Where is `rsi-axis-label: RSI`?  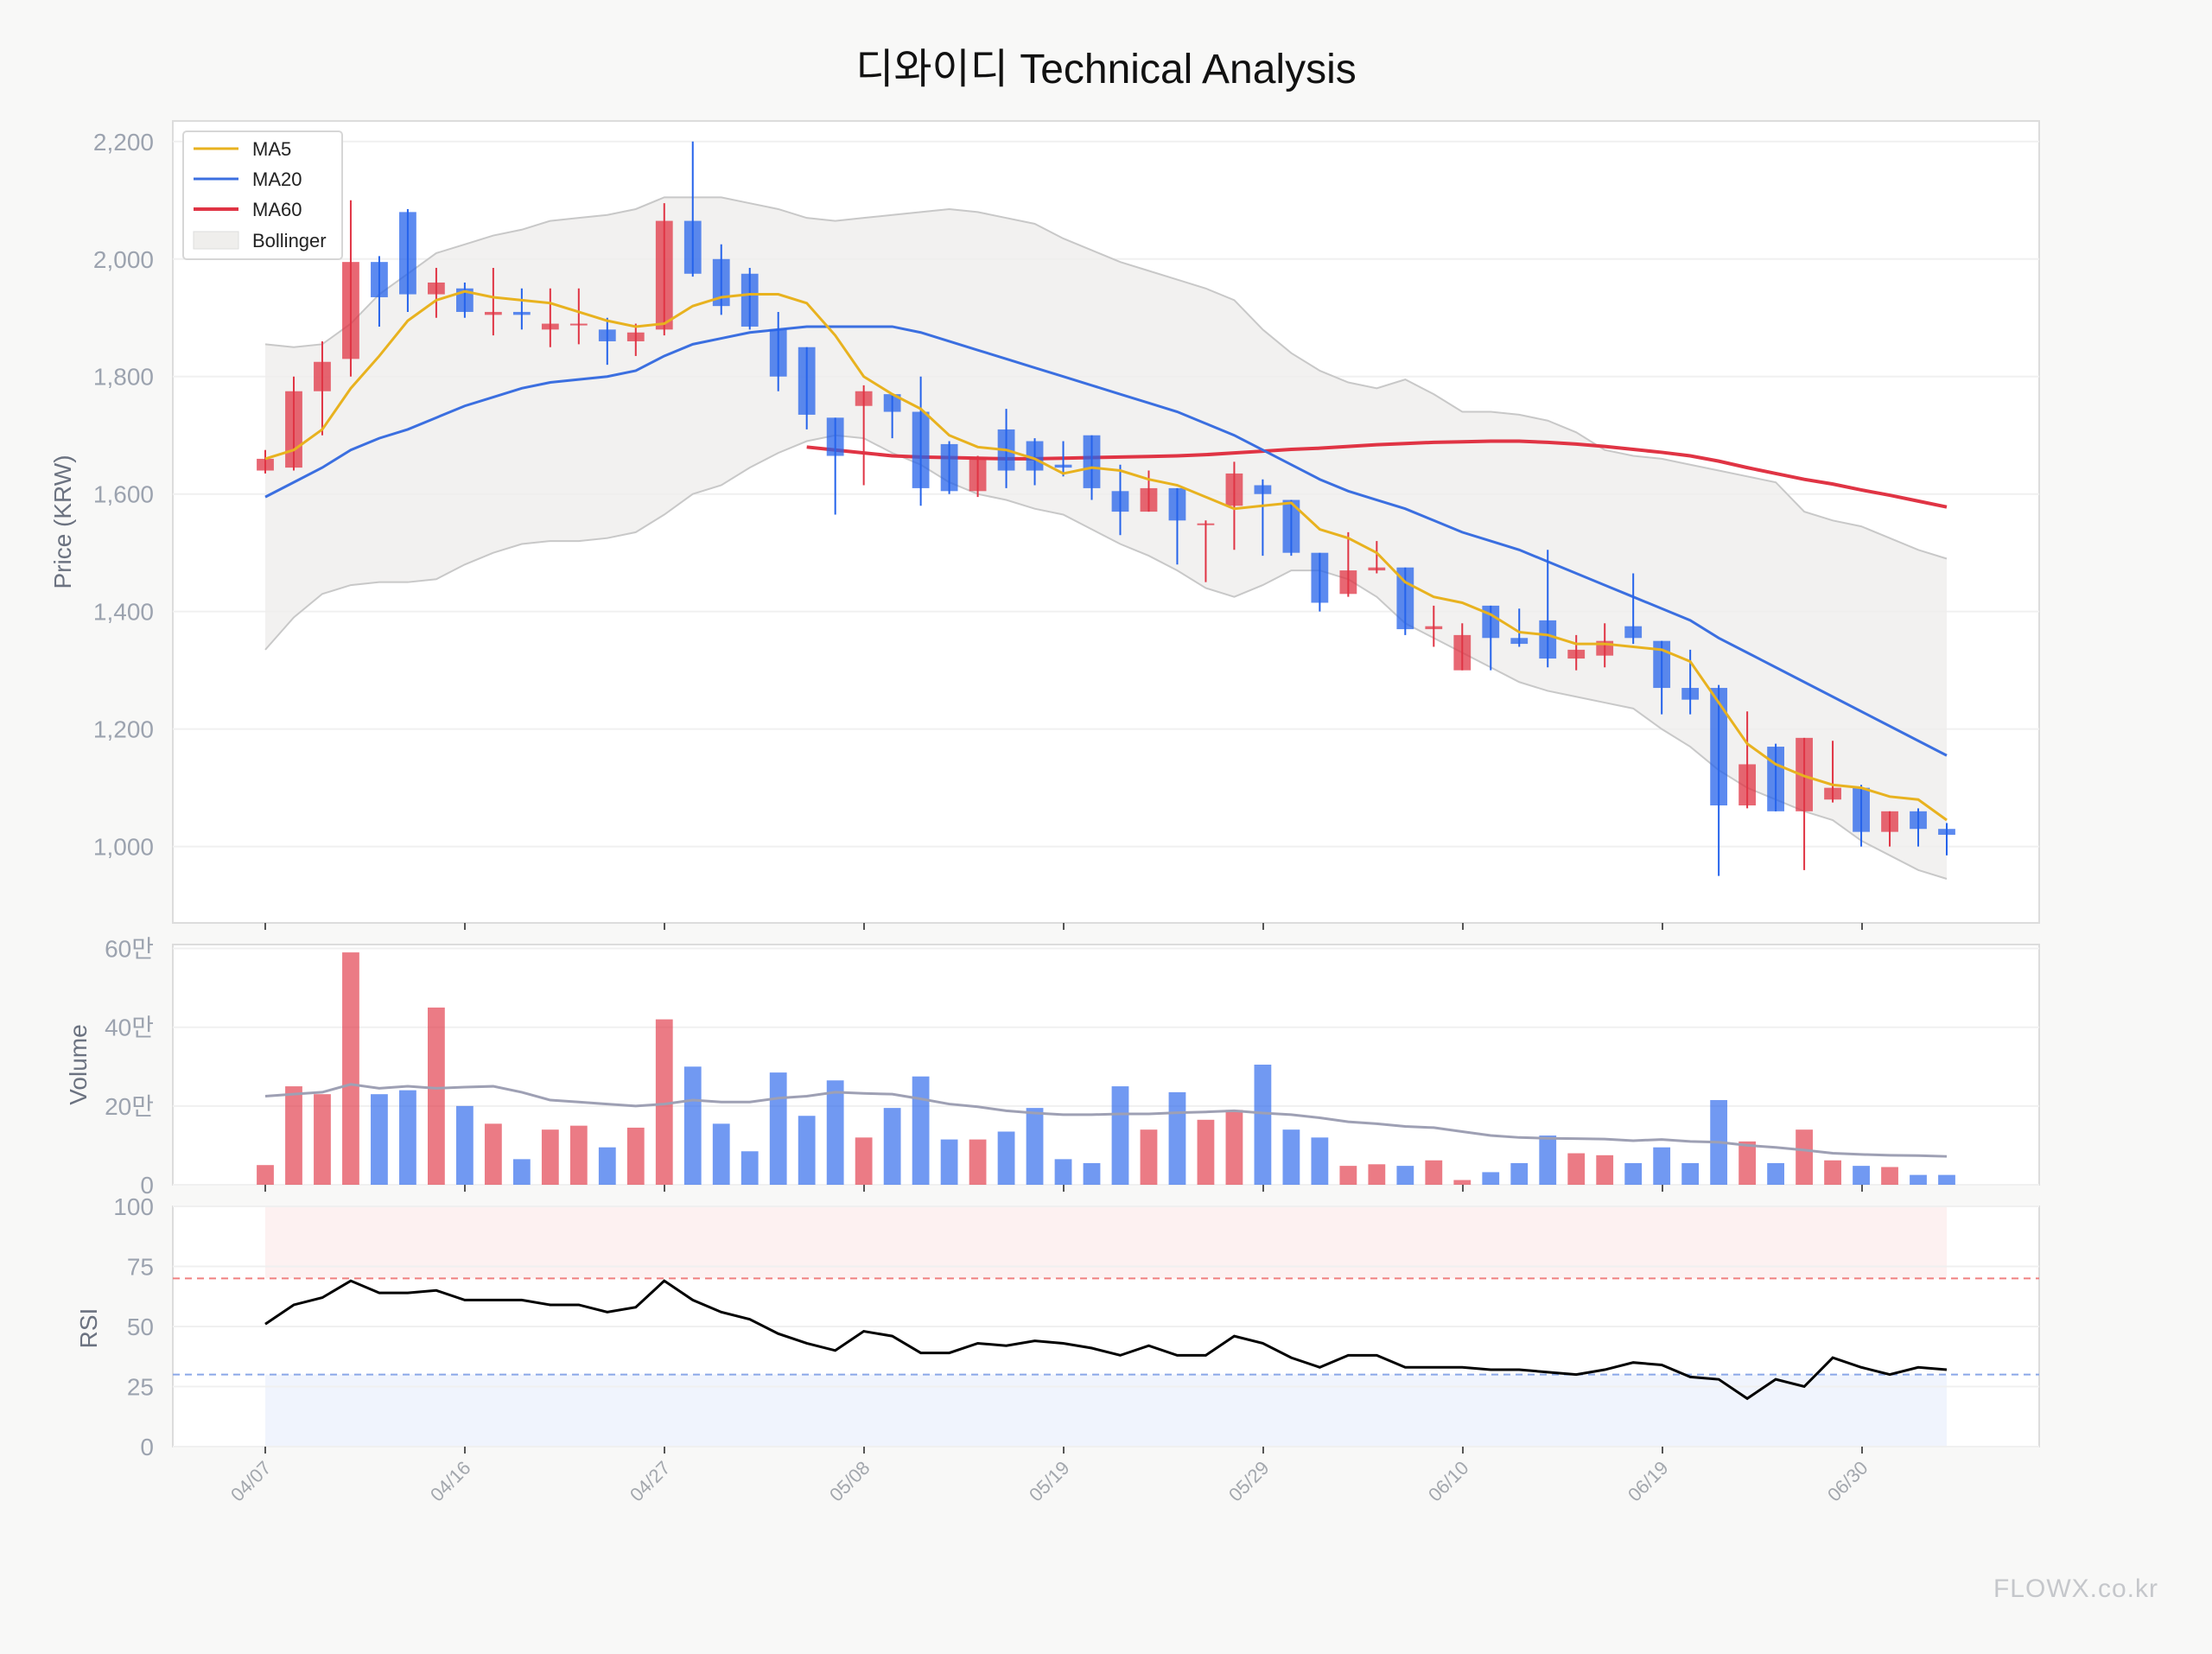
rsi-axis-label: RSI is located at coordinates (88, 1328).